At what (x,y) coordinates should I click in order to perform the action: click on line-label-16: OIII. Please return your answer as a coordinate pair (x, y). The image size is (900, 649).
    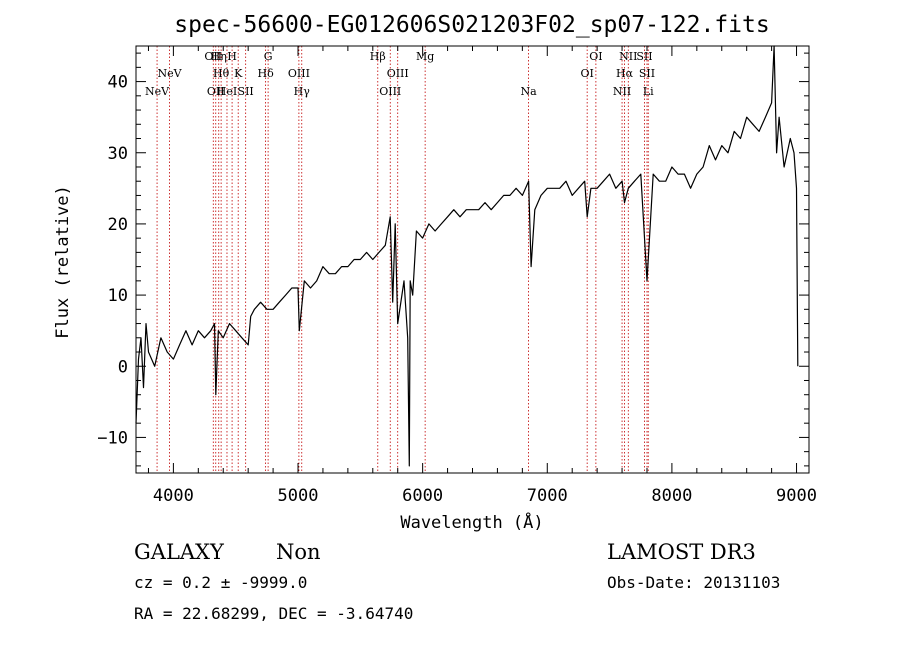
    Looking at the image, I should click on (398, 73).